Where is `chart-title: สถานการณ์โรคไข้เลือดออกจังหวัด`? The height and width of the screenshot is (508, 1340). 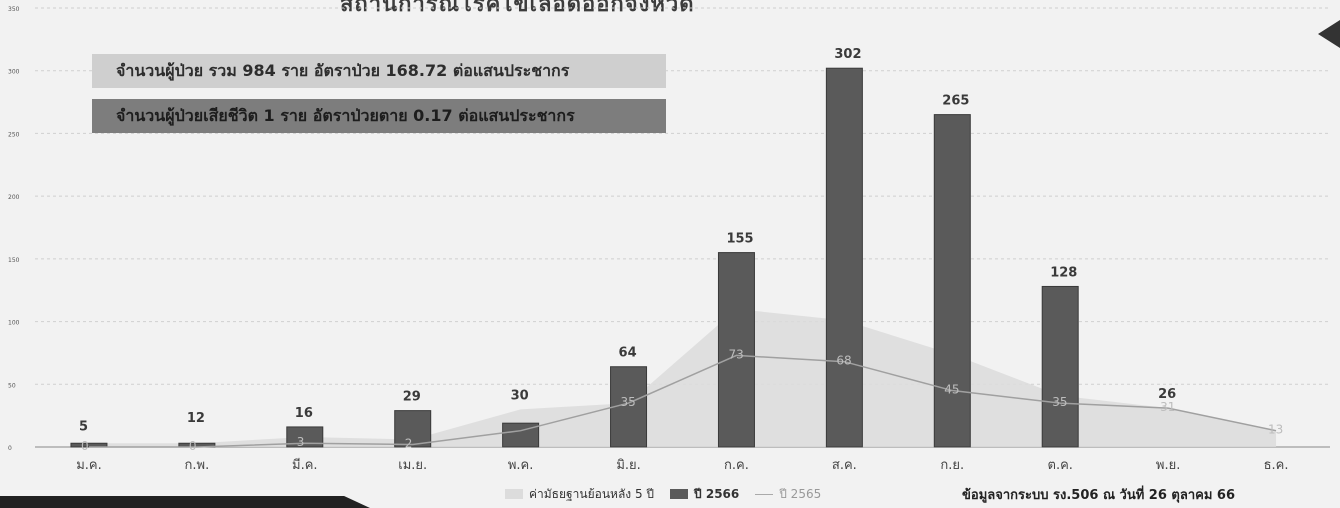
chart-title: สถานการณ์โรคไข้เลือดออกจังหวัด is located at coordinates (730, 6).